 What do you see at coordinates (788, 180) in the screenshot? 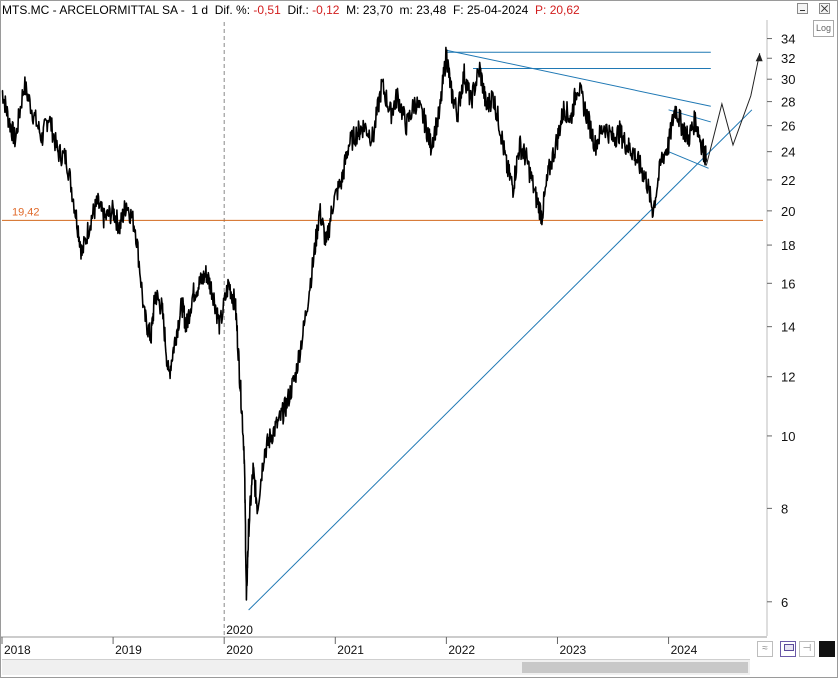
I see `y-tick-label: 22` at bounding box center [788, 180].